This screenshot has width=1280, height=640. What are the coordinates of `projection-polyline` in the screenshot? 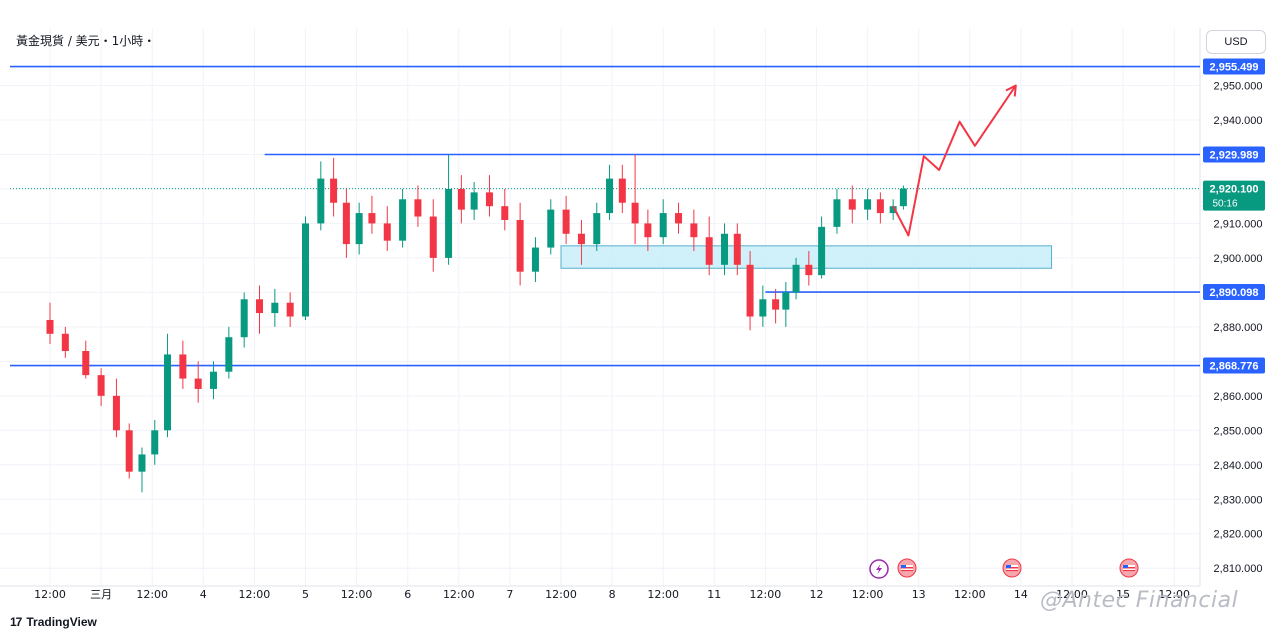 It's located at (954, 160).